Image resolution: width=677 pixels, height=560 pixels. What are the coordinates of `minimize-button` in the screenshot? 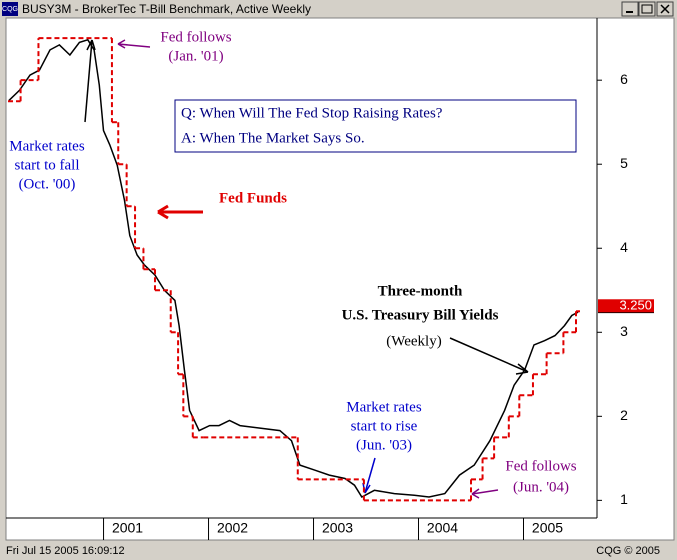 It's located at (630, 9).